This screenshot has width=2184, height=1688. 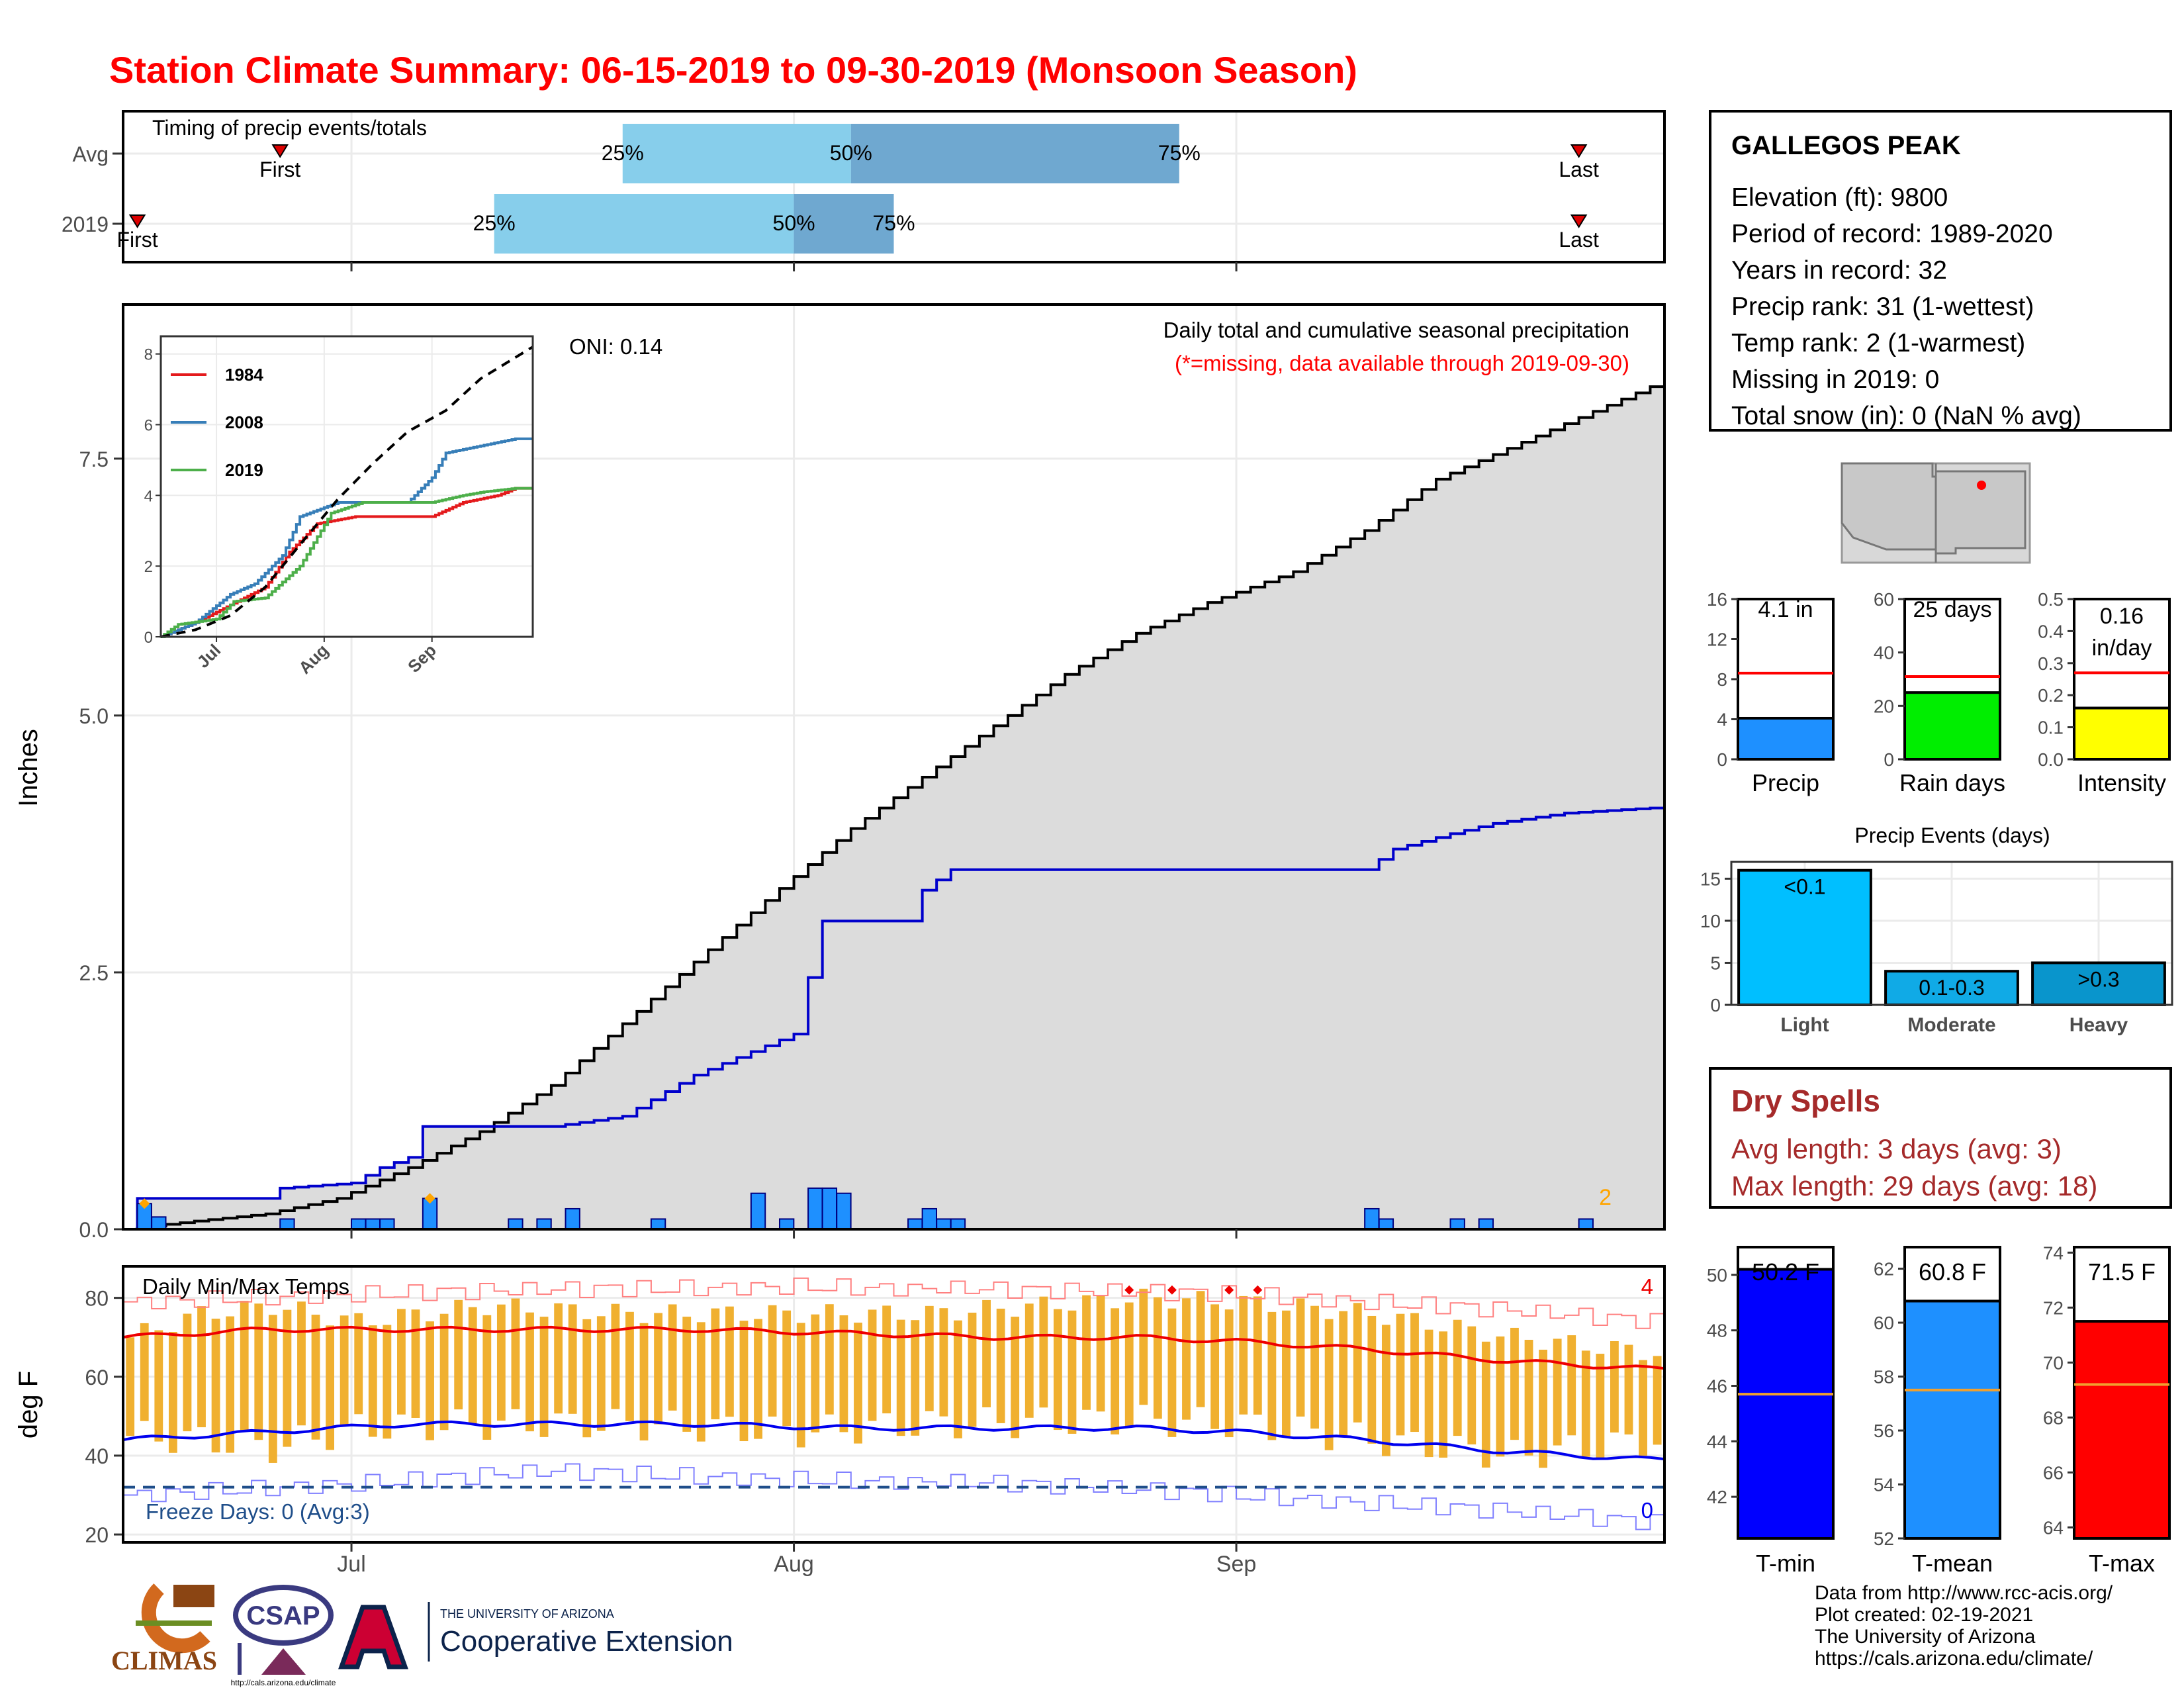 What do you see at coordinates (1952, 1563) in the screenshot?
I see `temp-summary-category-label: T-mean` at bounding box center [1952, 1563].